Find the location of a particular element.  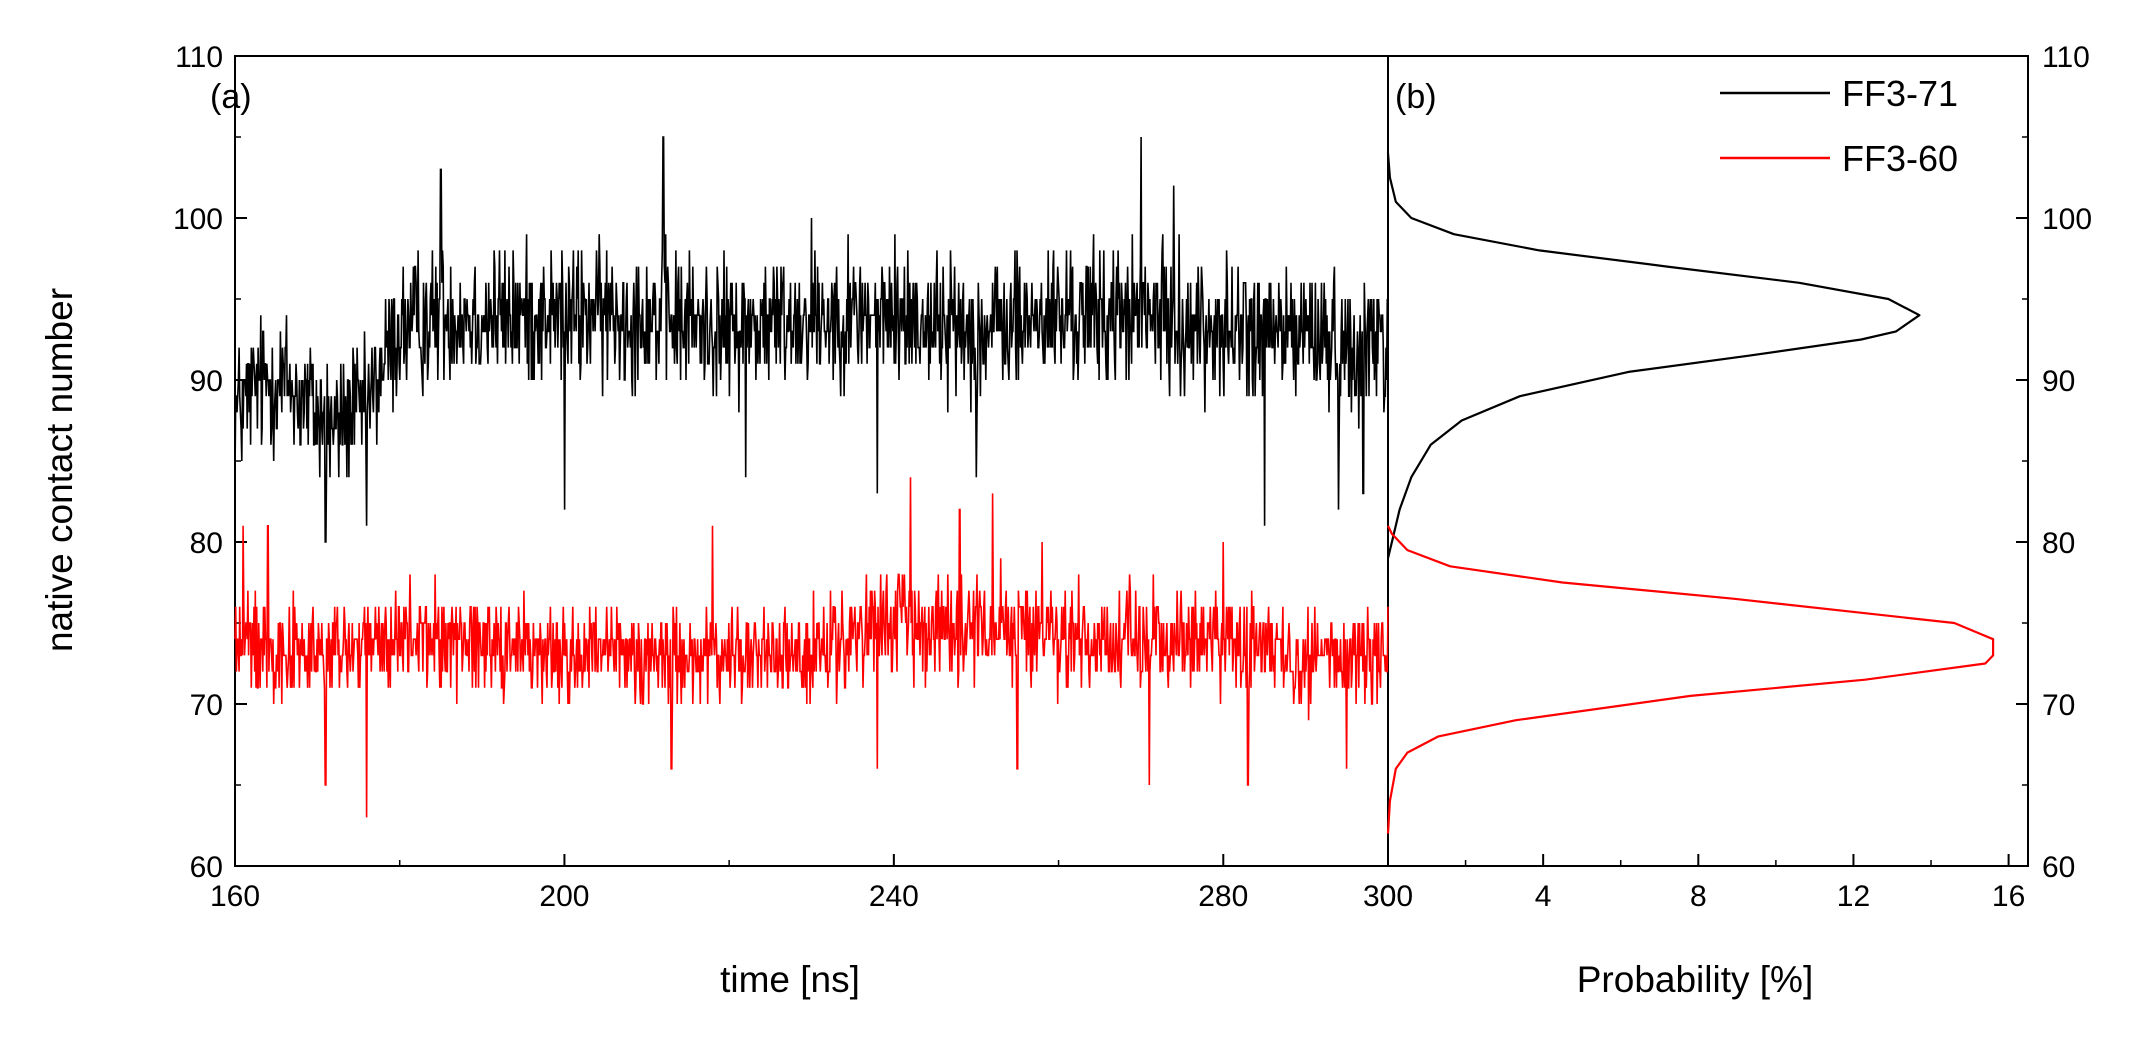

y-tick-label-right: 70 is located at coordinates (2058, 705).